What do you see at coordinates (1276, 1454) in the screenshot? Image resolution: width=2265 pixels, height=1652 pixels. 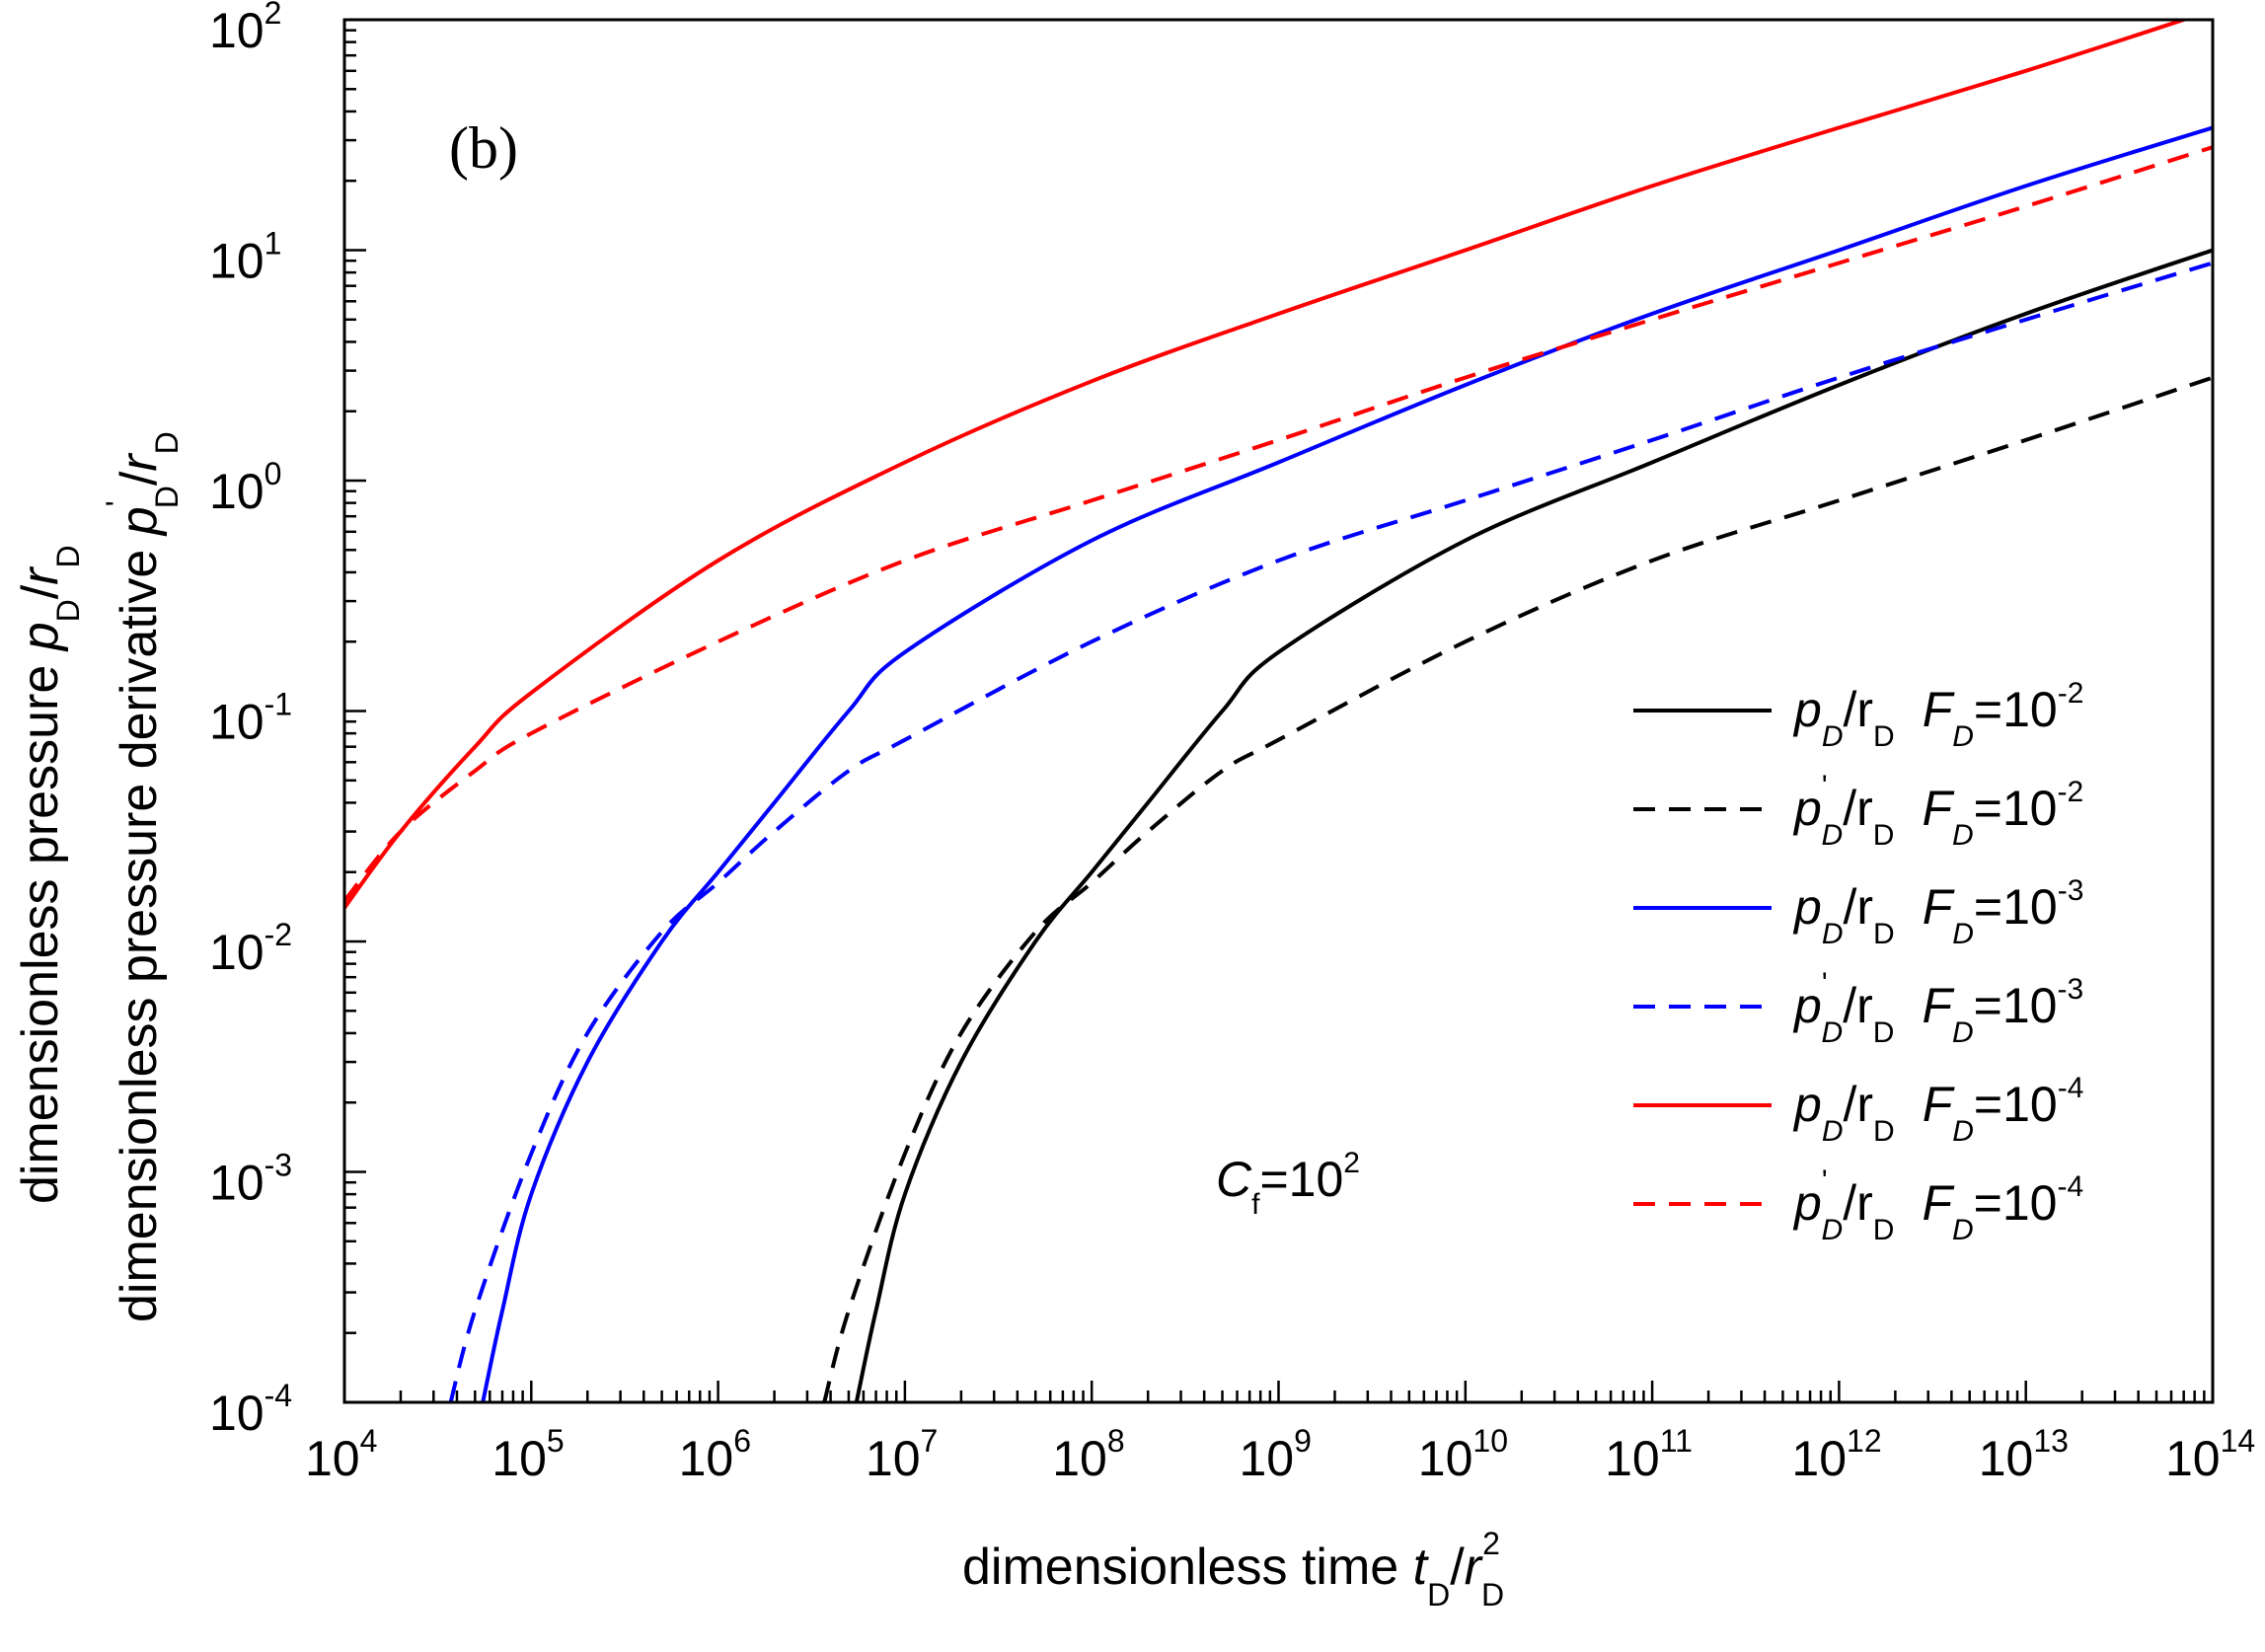 I see `x-tick-label: 10⁹` at bounding box center [1276, 1454].